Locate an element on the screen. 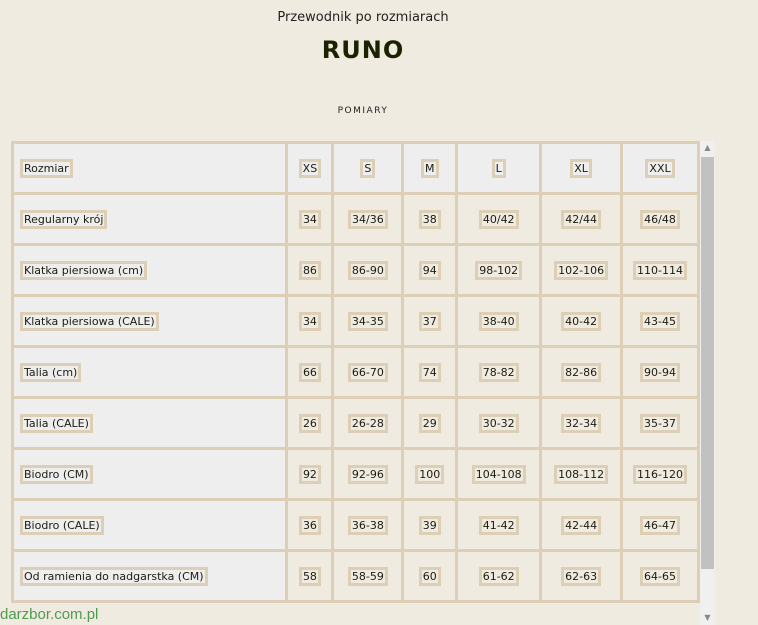  table-cell: 66-70 is located at coordinates (368, 372).